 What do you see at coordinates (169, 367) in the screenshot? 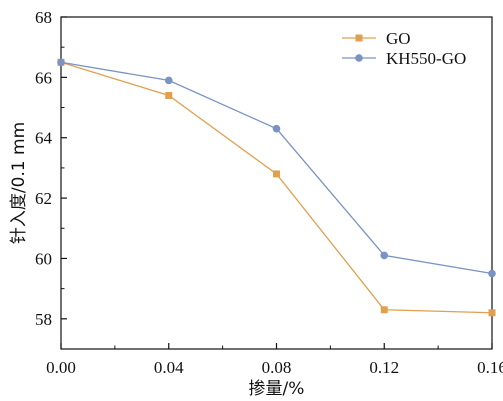
I see `x-tick-label: 0.04` at bounding box center [169, 367].